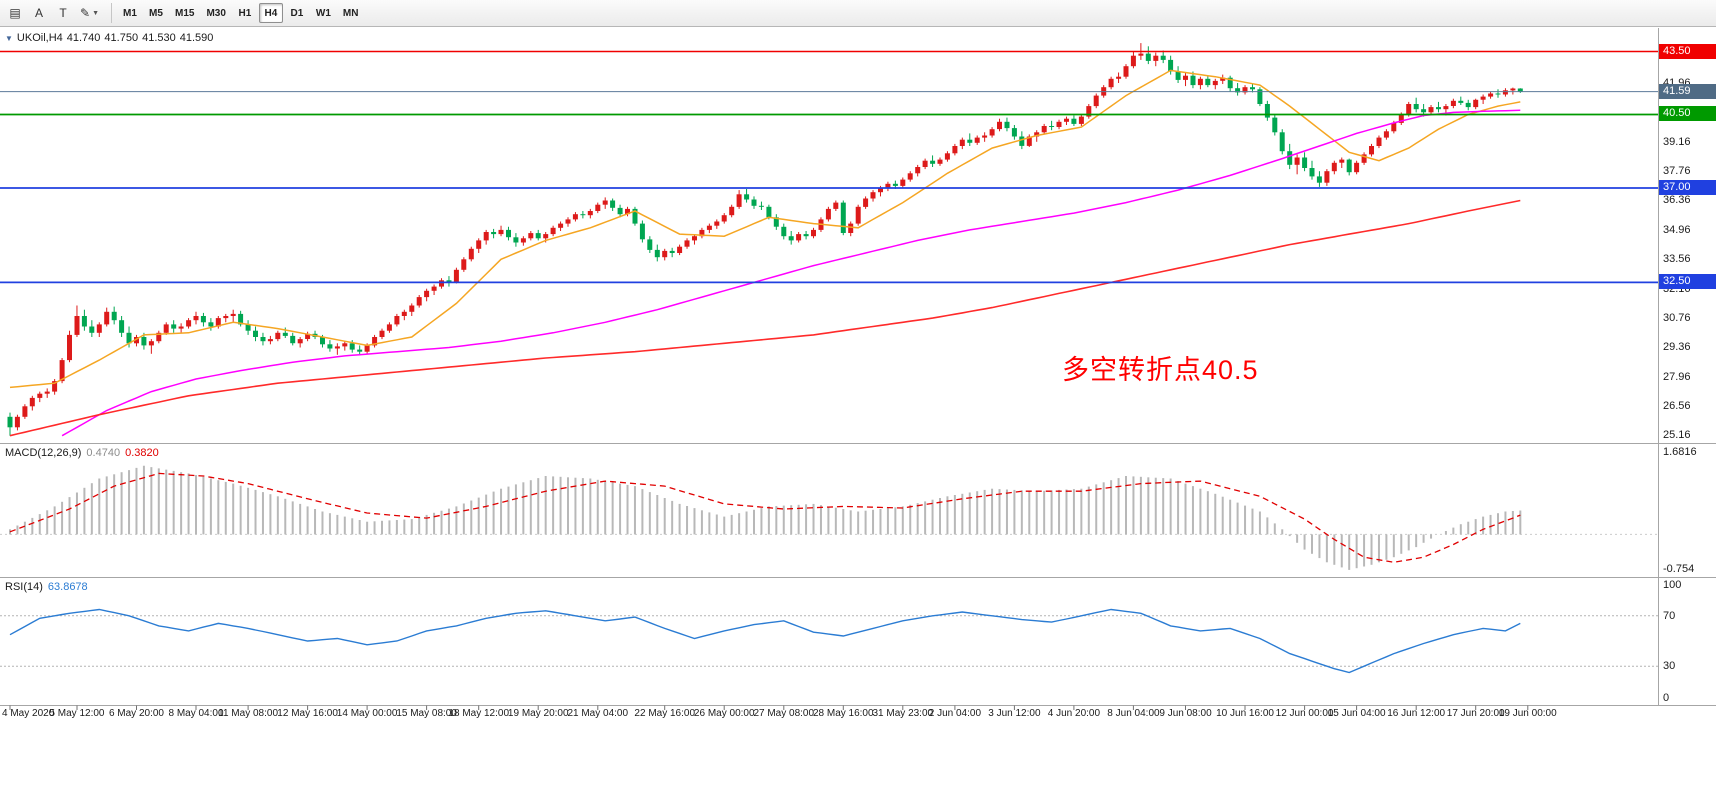  What do you see at coordinates (1527, 713) in the screenshot?
I see `date-label: 19 Jun 00:00` at bounding box center [1527, 713].